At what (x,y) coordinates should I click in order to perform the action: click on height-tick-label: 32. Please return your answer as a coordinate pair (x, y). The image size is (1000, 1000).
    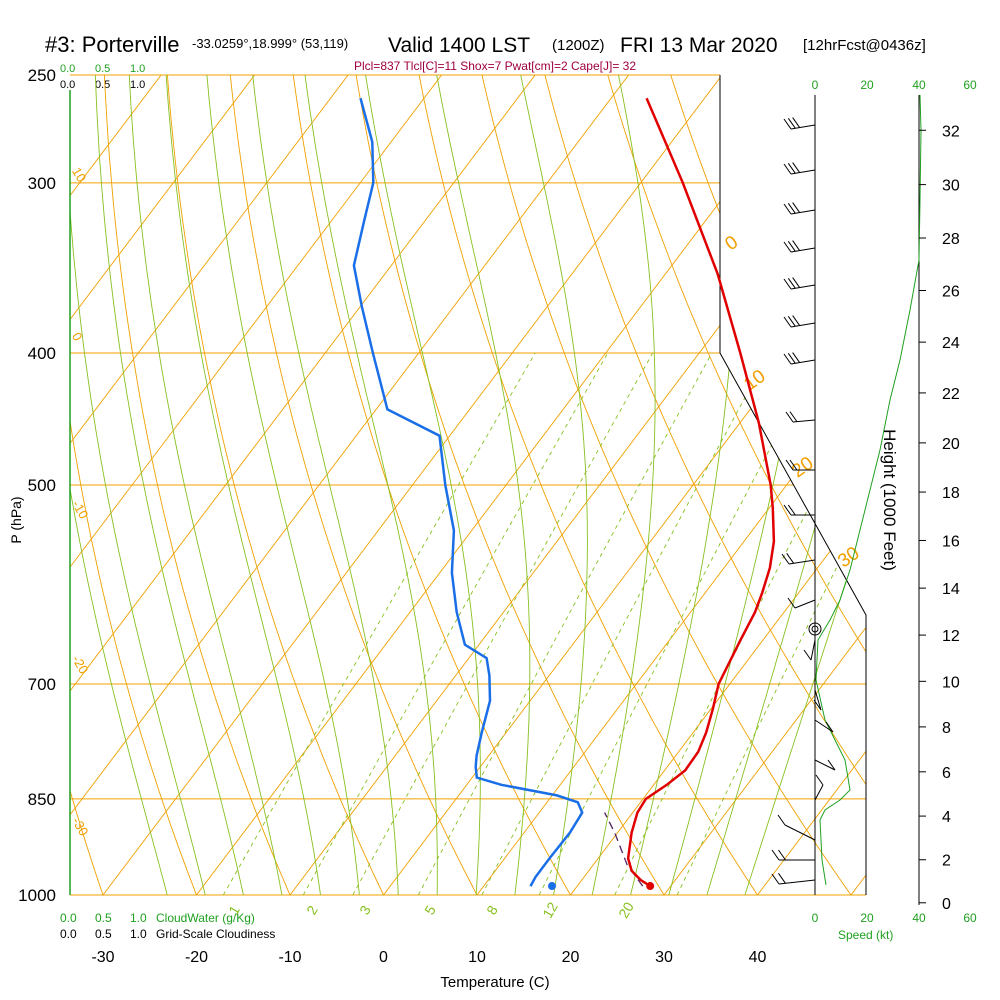
    Looking at the image, I should click on (951, 131).